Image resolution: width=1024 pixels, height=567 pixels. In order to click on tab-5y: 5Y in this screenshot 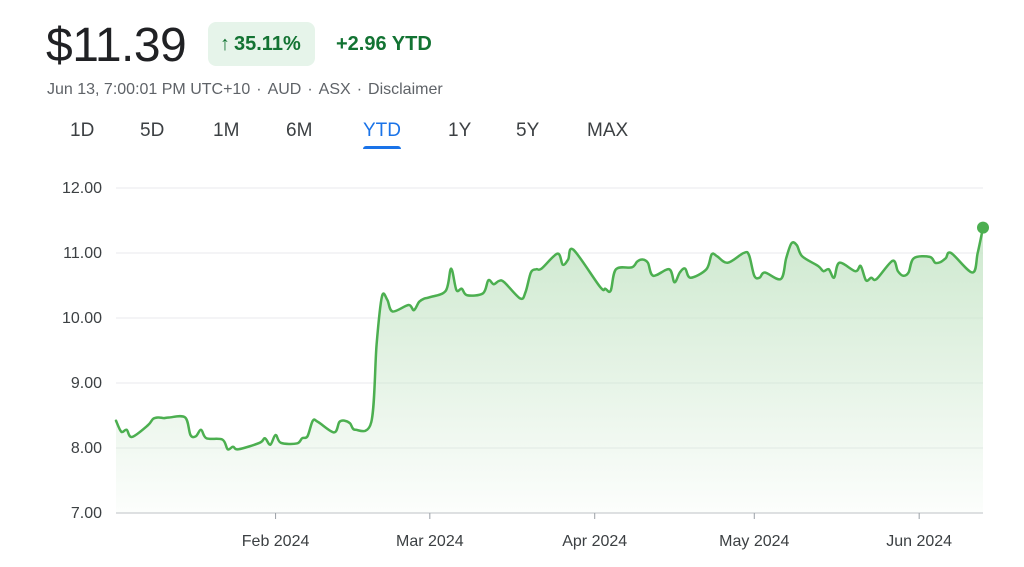, I will do `click(528, 130)`.